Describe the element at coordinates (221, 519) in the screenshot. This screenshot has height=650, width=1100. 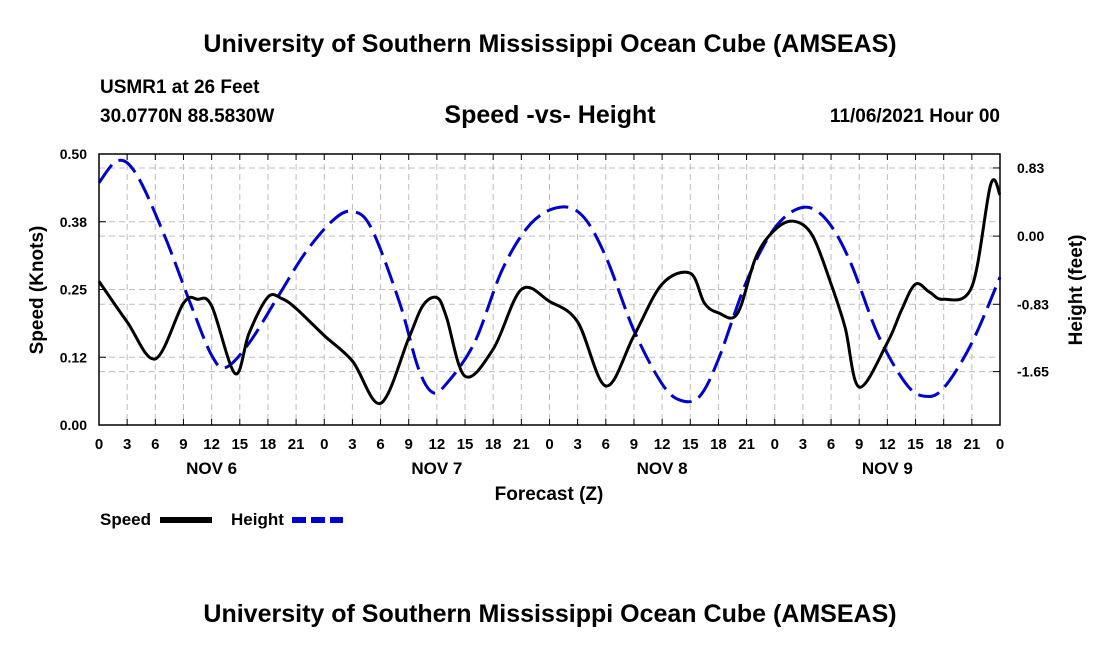
I see `legend: Speed Height` at that location.